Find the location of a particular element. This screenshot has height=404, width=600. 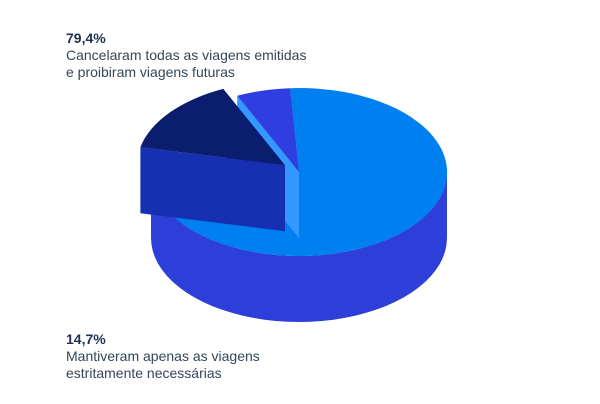

slice-text-mantiveram-line1: Mantiveram apenas as viagens is located at coordinates (163, 356).